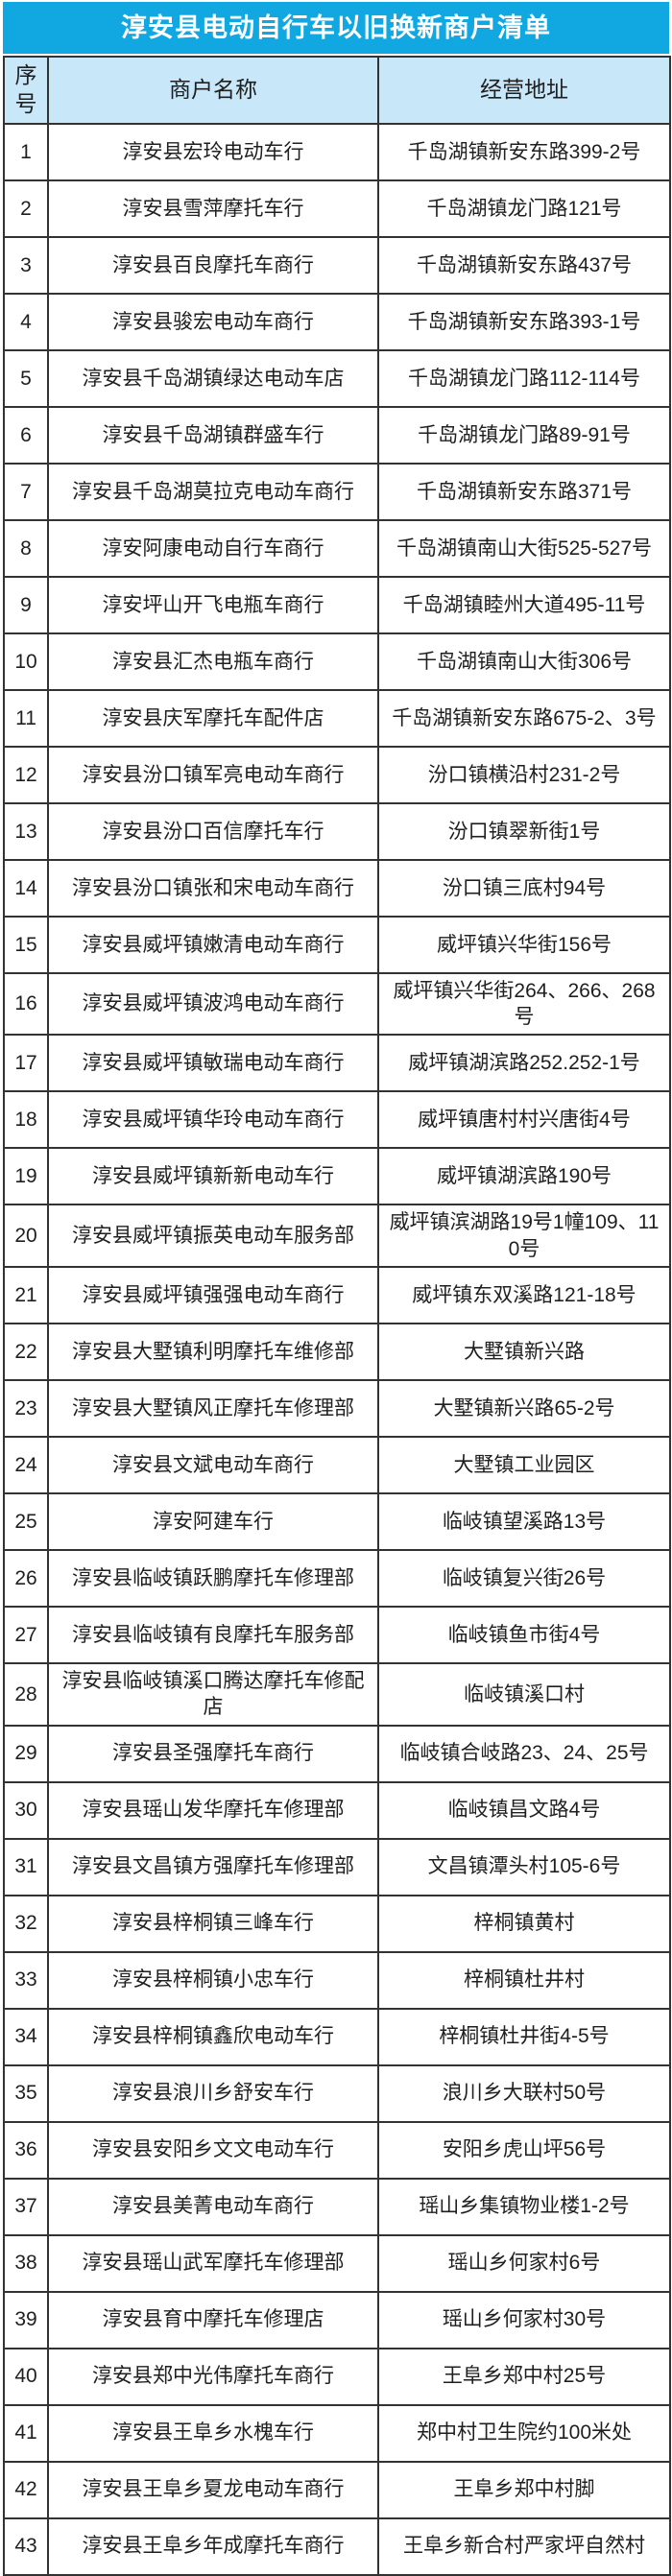  Describe the element at coordinates (337, 2150) in the screenshot. I see `table-row: 36 淳安县安阳乡文文电动车行 安阳乡虎山坪56号` at that location.